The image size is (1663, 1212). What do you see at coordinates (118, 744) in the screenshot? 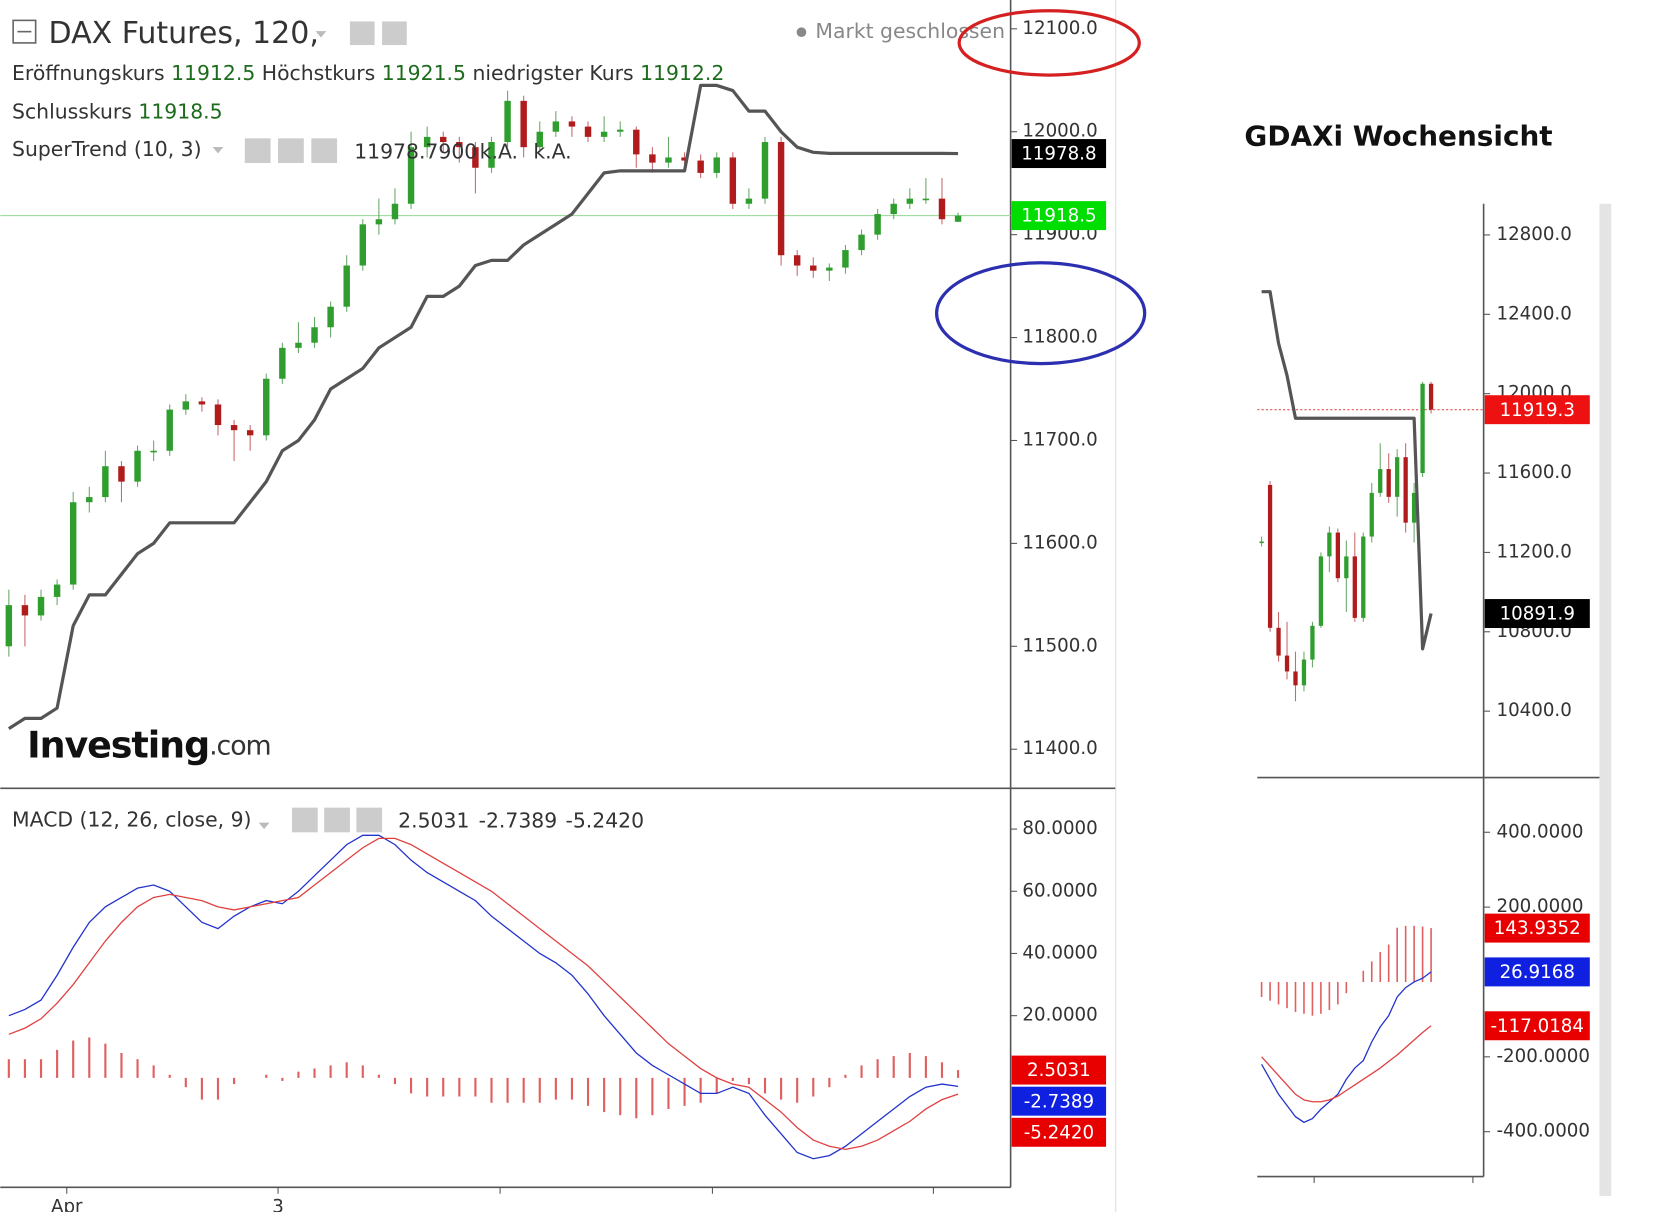
I see `logo-word: Investing` at bounding box center [118, 744].